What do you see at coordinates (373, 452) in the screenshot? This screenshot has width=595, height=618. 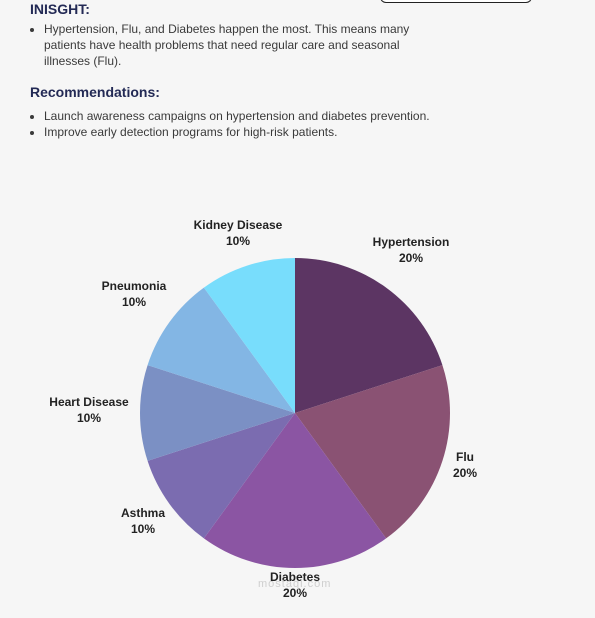 I see `pie-slice-flu` at bounding box center [373, 452].